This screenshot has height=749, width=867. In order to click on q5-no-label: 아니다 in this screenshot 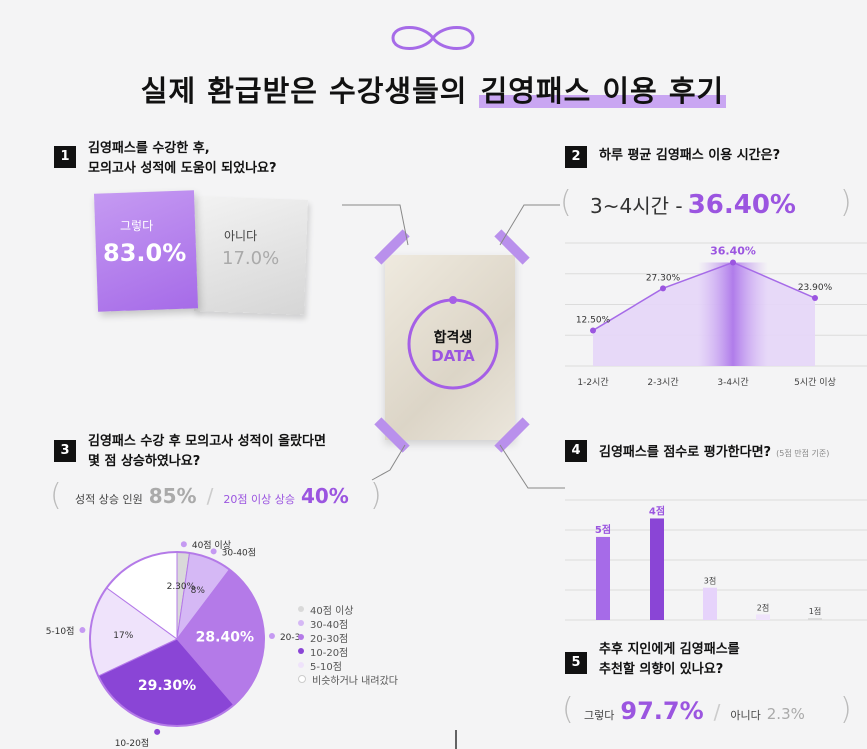, I will do `click(745, 715)`.